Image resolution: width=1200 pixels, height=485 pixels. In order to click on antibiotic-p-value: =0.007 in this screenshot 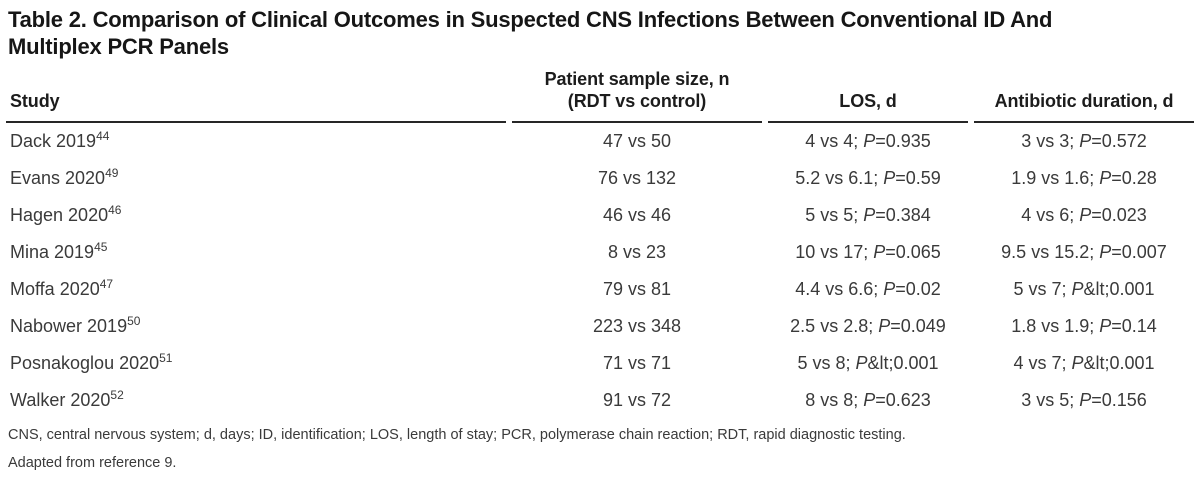, I will do `click(1139, 252)`.